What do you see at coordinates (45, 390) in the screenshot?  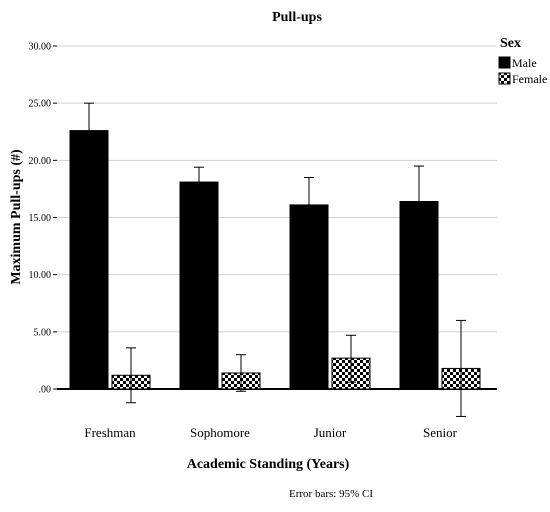 I see `y-tick-label: .00` at bounding box center [45, 390].